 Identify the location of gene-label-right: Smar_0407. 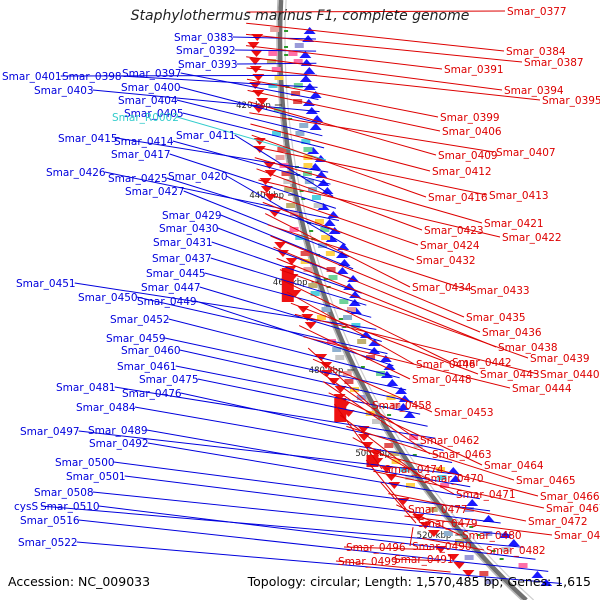
(526, 153).